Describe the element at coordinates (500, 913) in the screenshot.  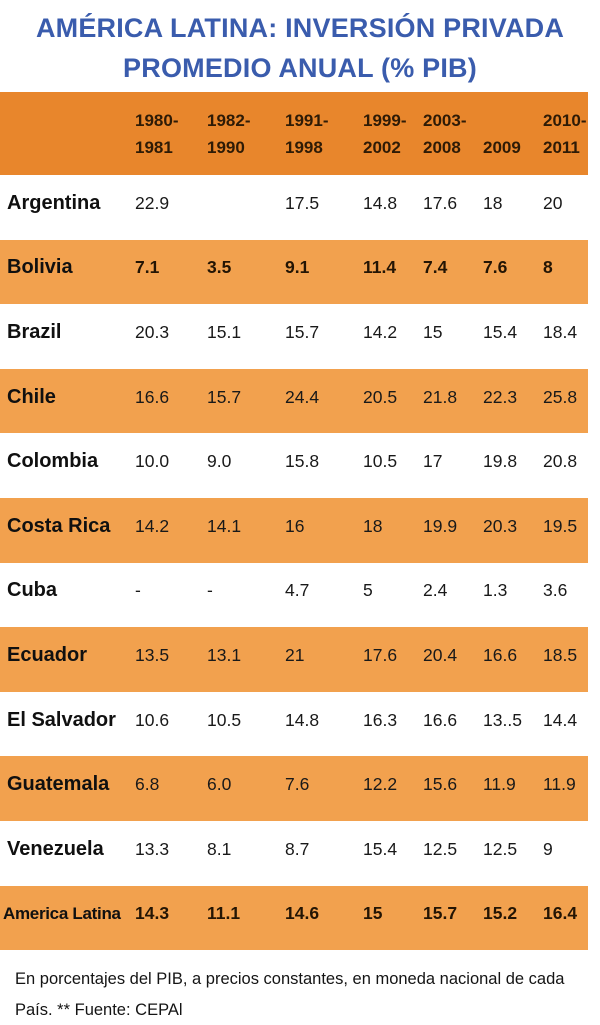
I see `cell-value: 15.2` at that location.